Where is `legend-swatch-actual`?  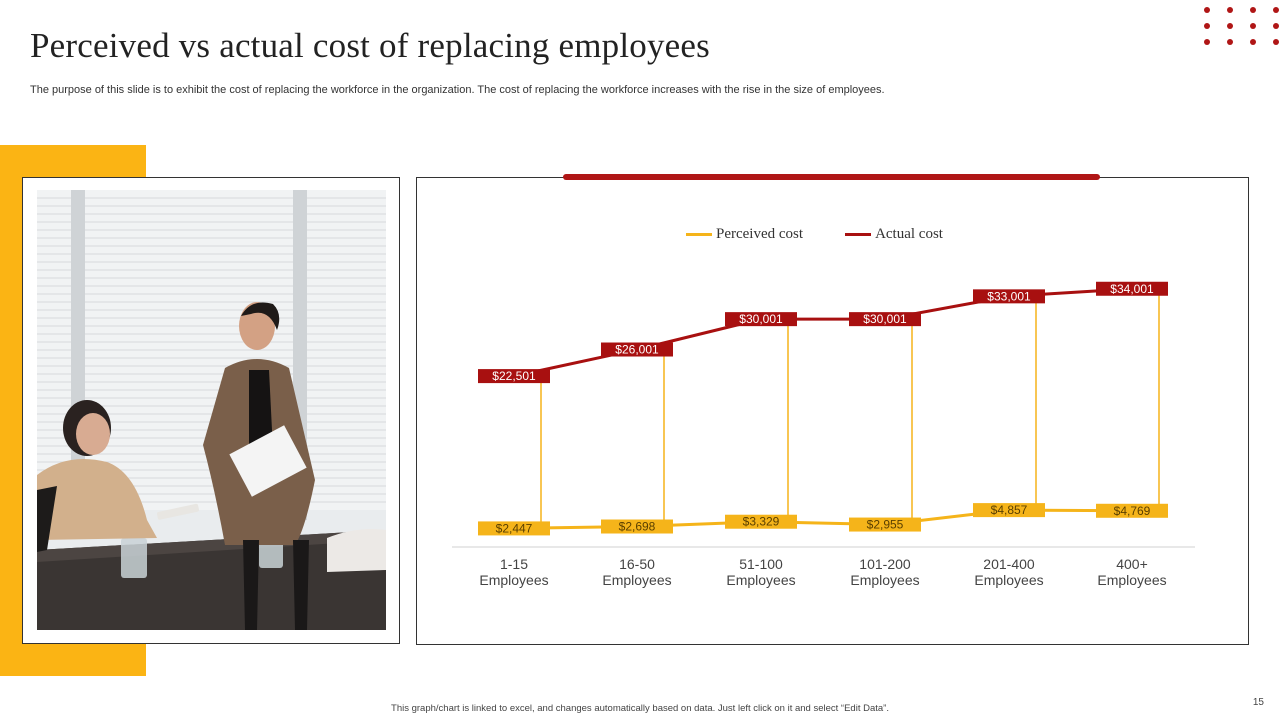
legend-swatch-actual is located at coordinates (858, 234).